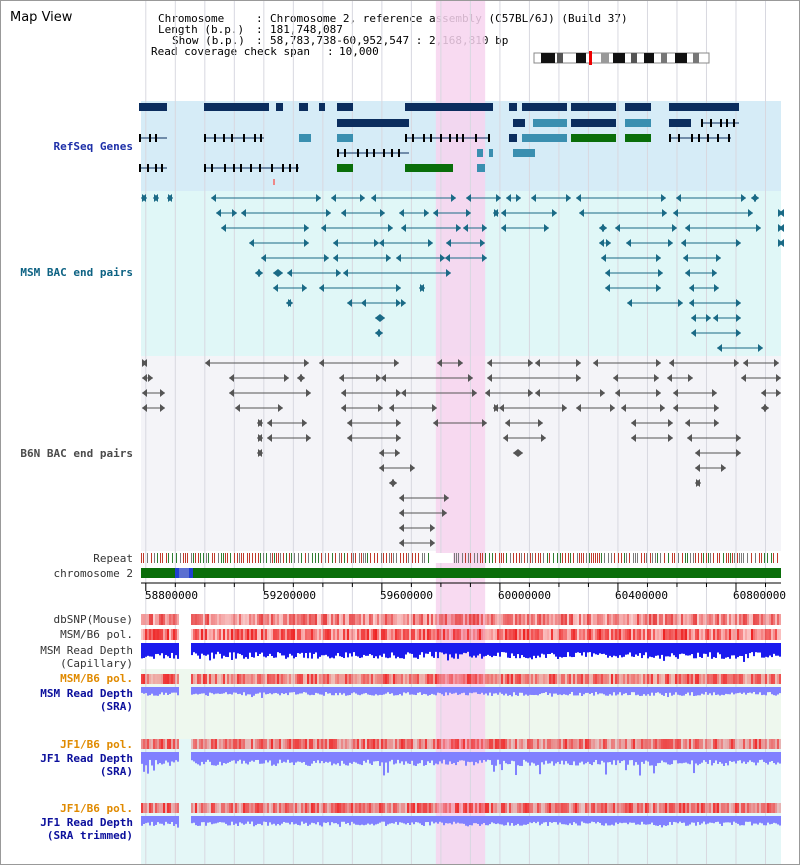  Describe the element at coordinates (326, 258) in the screenshot. I see `msm-bac-end-right` at that location.